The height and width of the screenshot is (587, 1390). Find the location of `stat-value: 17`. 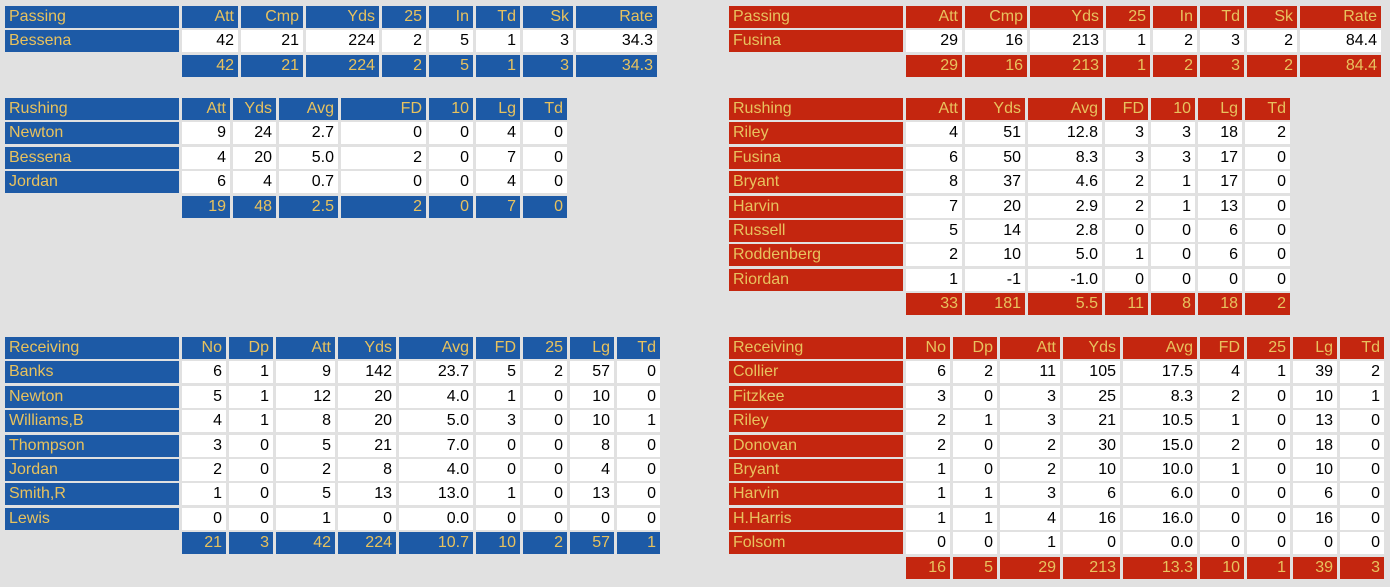

stat-value: 17 is located at coordinates (1220, 182).